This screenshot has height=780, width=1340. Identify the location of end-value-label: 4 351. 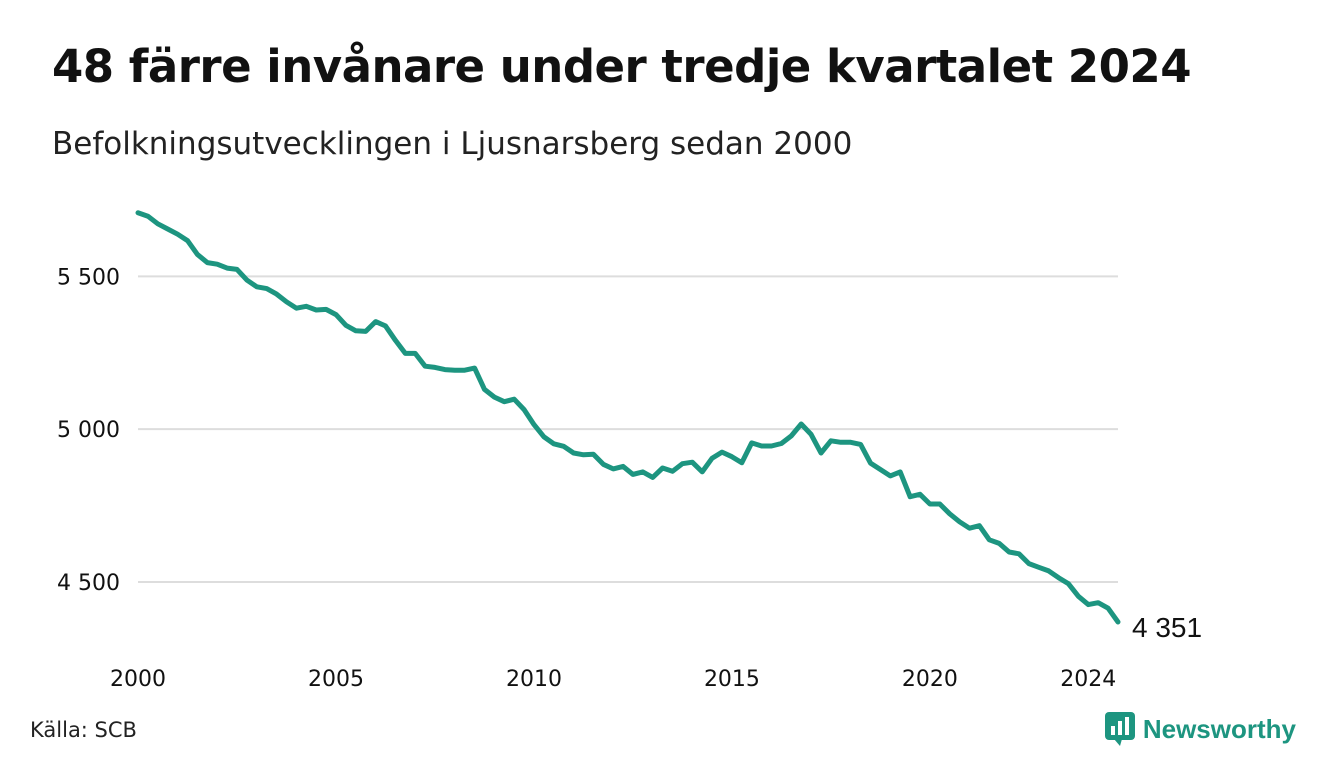
(1167, 627).